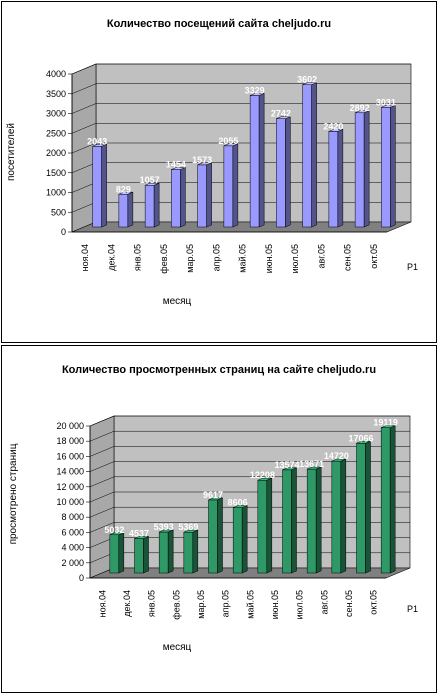 This screenshot has height=694, width=438. What do you see at coordinates (56, 74) in the screenshot?
I see `y-tick-label: 4000` at bounding box center [56, 74].